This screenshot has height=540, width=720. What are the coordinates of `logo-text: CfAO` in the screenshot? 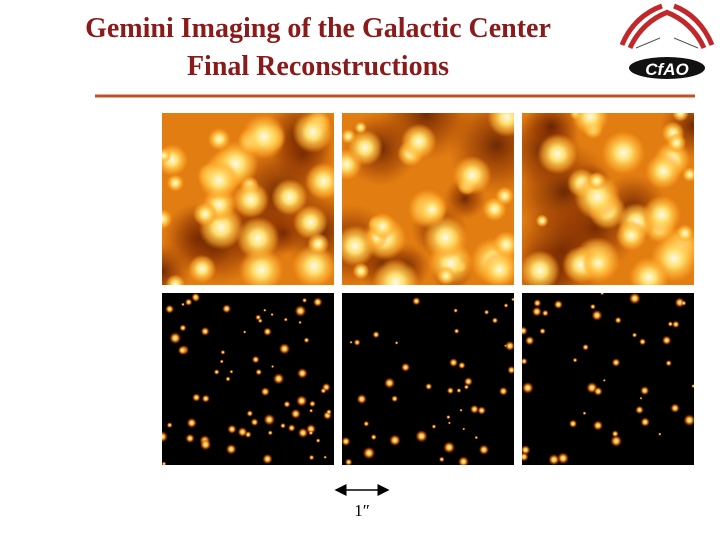 It's located at (666, 69).